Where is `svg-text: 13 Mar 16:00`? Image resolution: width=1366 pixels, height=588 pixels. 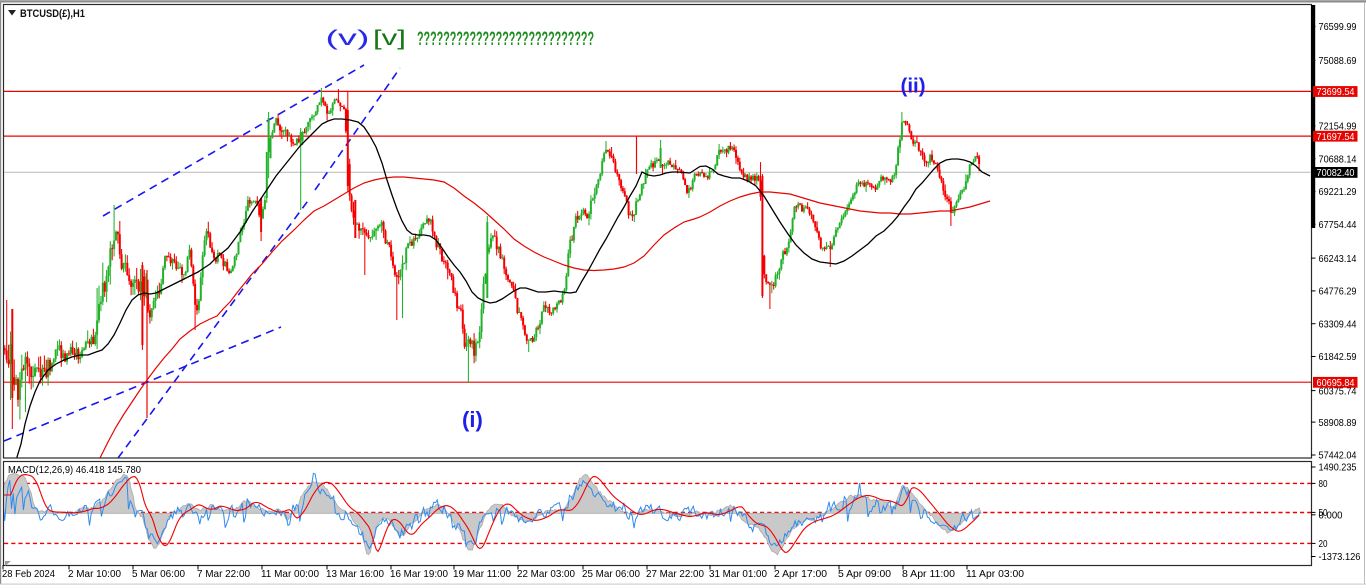 svg-text: 13 Mar 16:00 is located at coordinates (355, 574).